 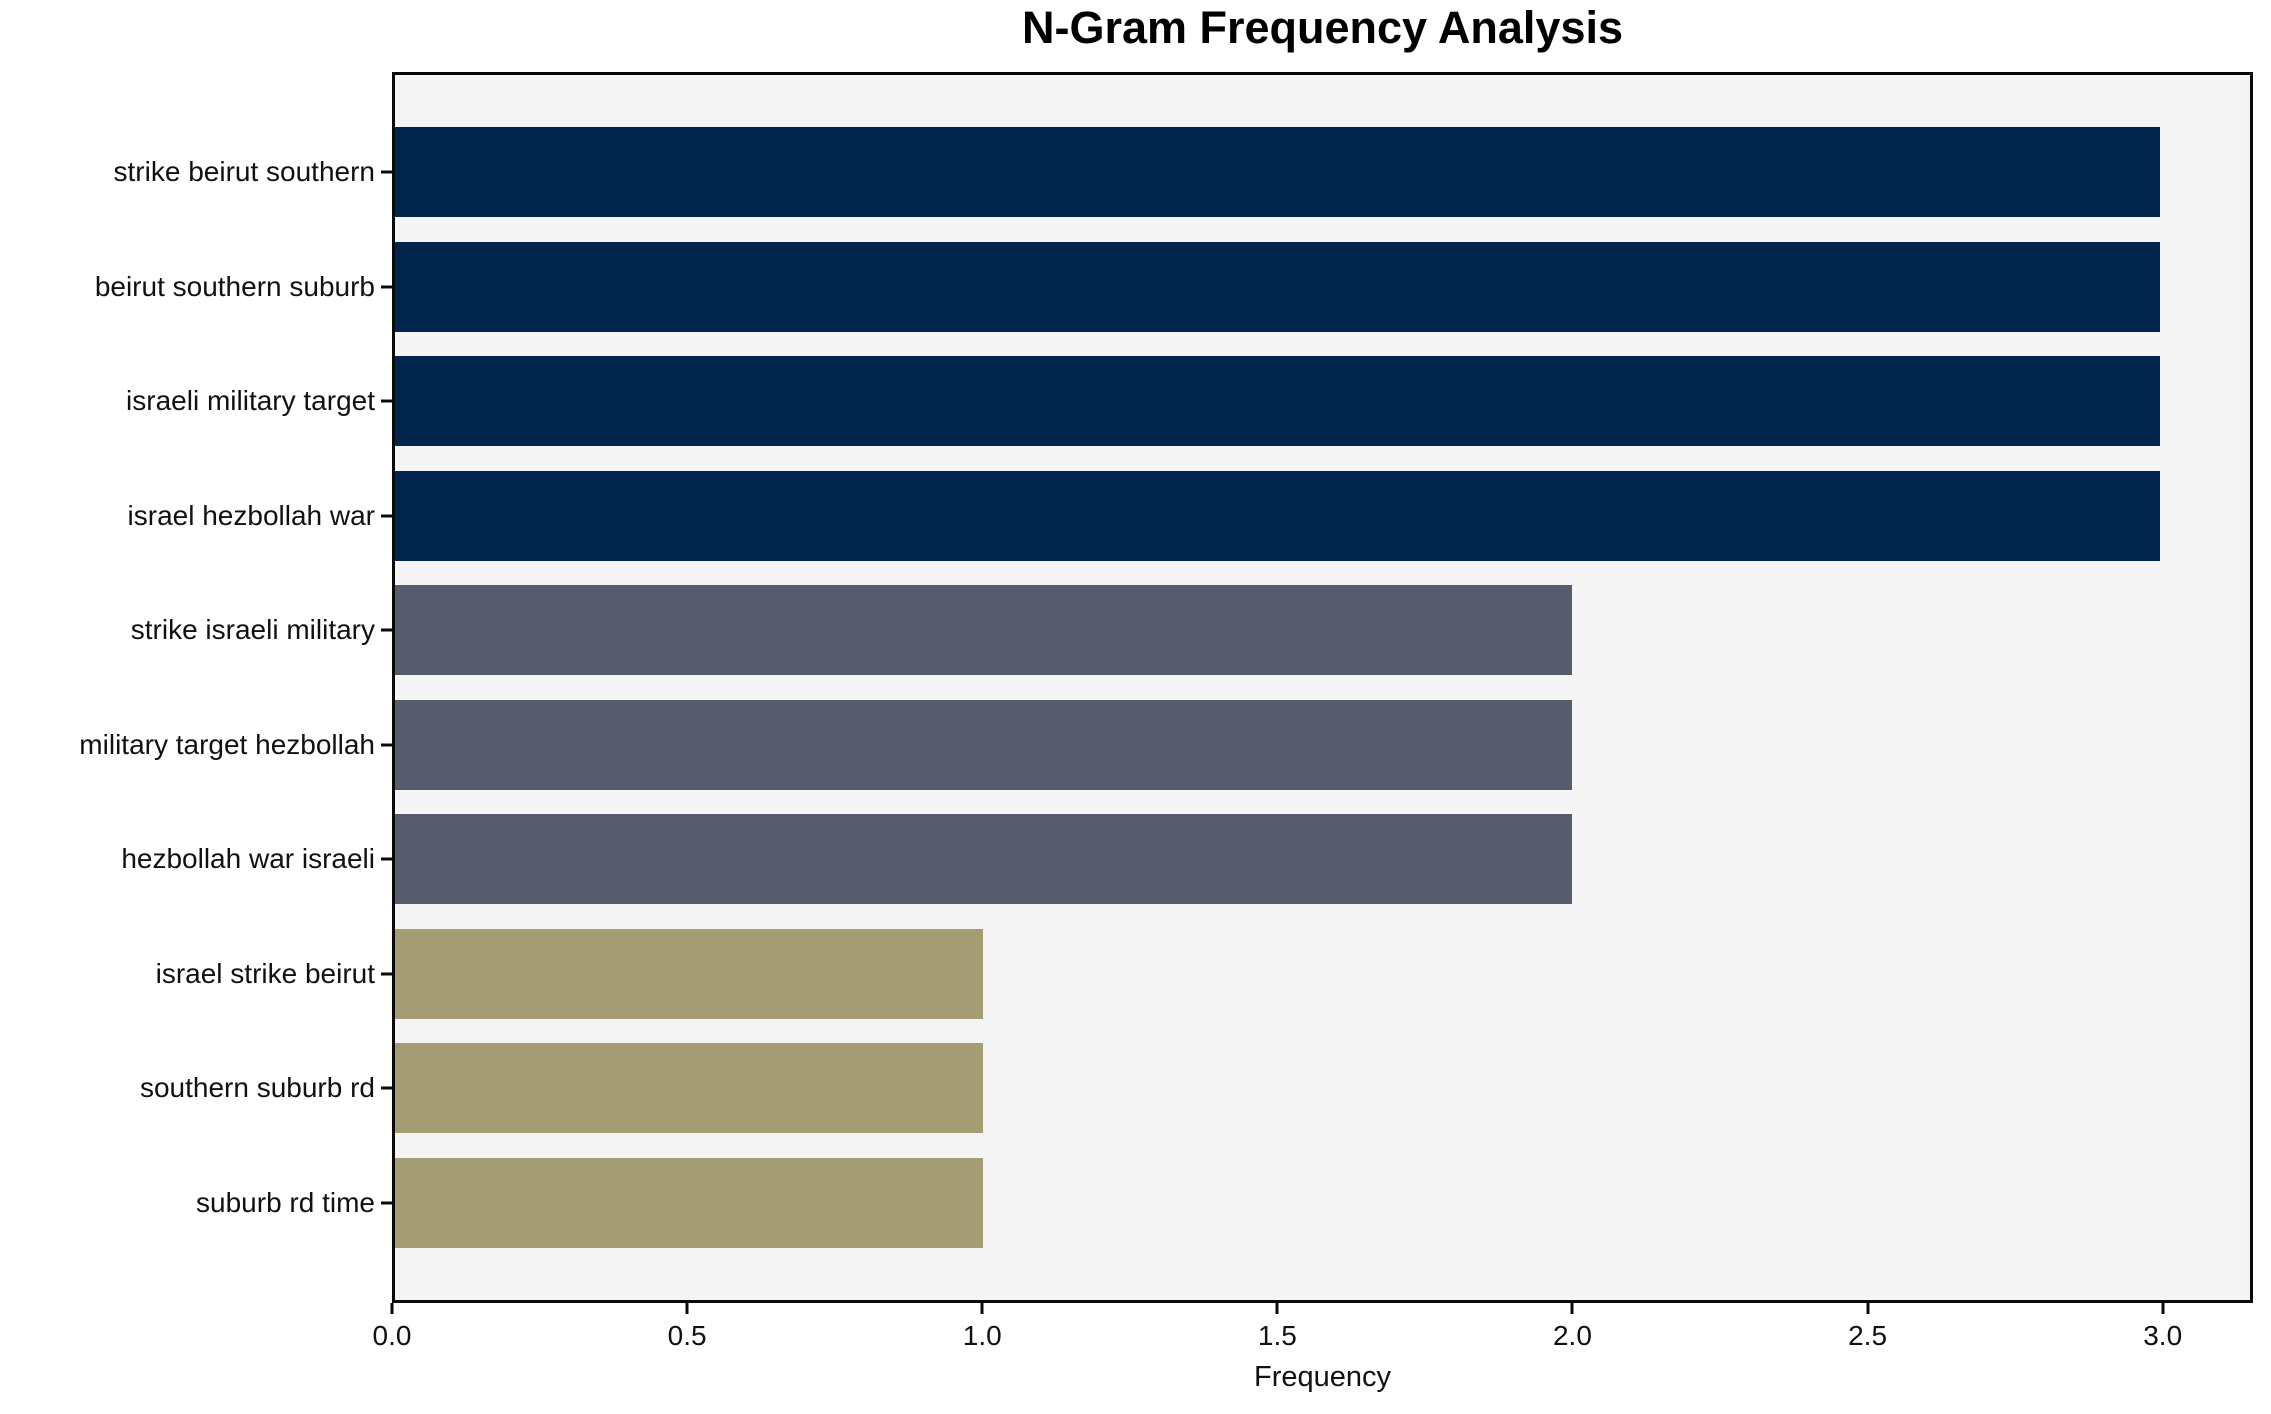 I want to click on bar-row: beirut southern suburb, so click(x=1172, y=287).